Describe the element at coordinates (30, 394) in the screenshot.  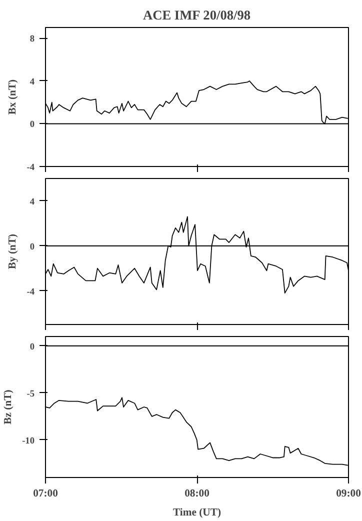
I see `y-tick-label: -5` at that location.